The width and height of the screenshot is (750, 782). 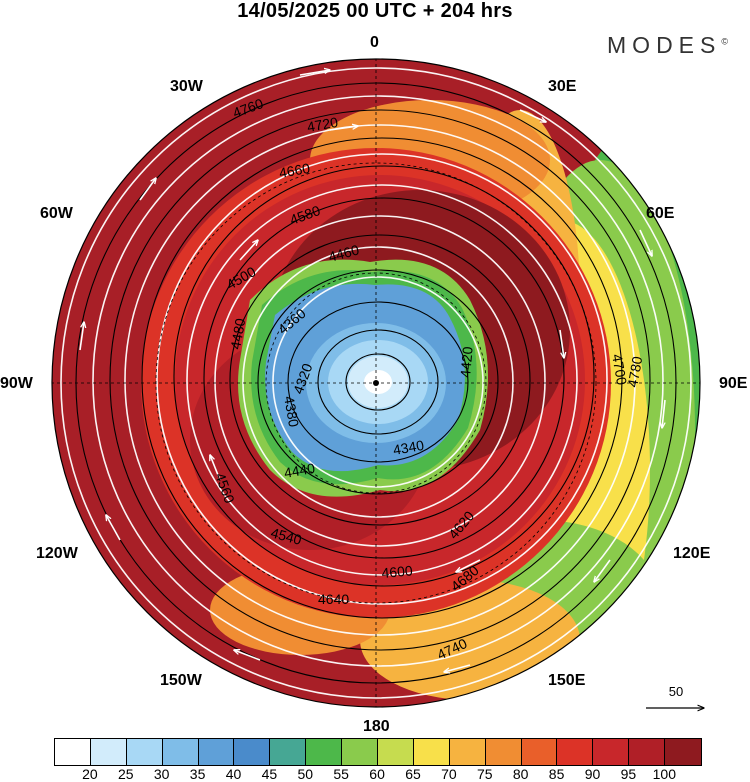 What do you see at coordinates (323, 124) in the screenshot?
I see `contour-label: 4720` at bounding box center [323, 124].